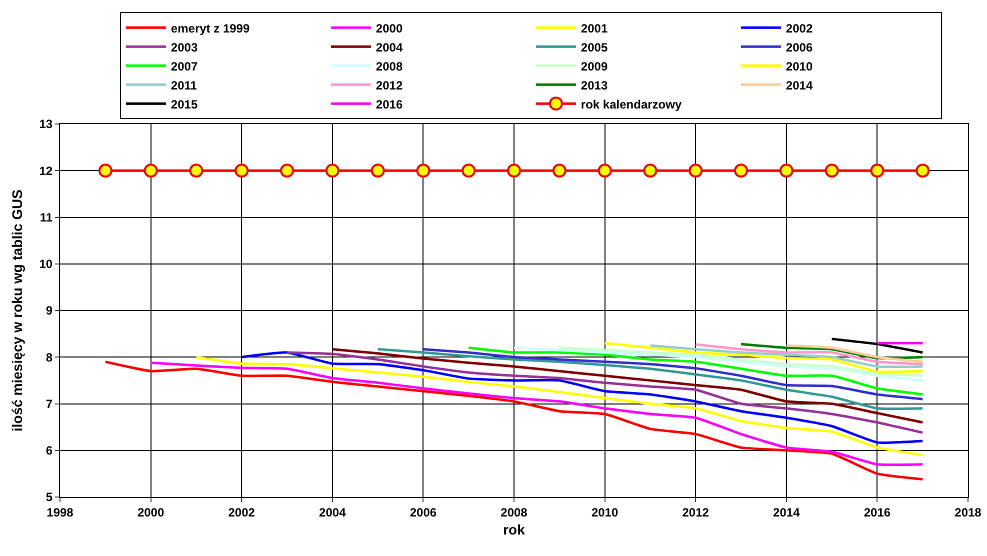 This screenshot has height=556, width=987. Describe the element at coordinates (184, 47) in the screenshot. I see `legend-label: 2003` at that location.